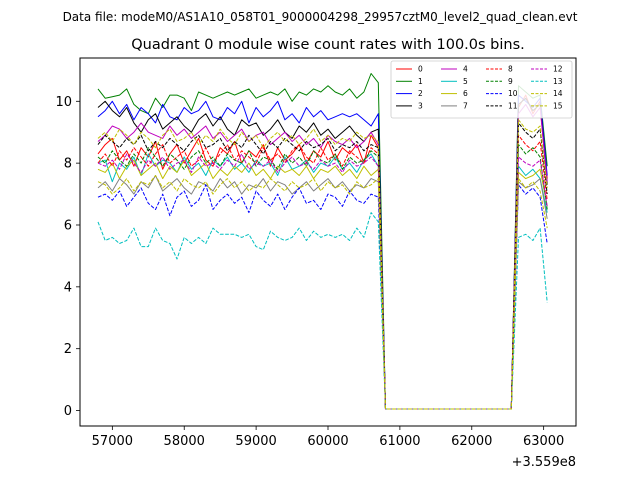  I want to click on y-tick-label: 10, so click(63, 102).